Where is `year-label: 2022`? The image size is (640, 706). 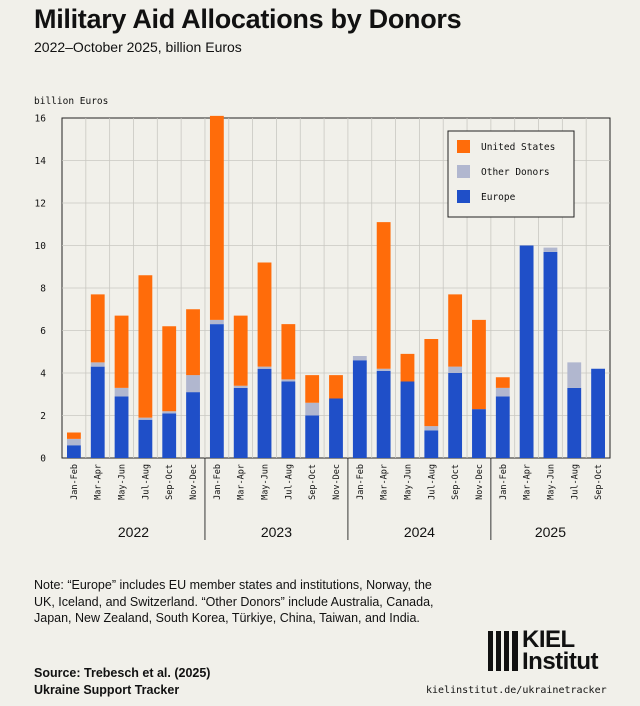
year-label: 2022 is located at coordinates (133, 532).